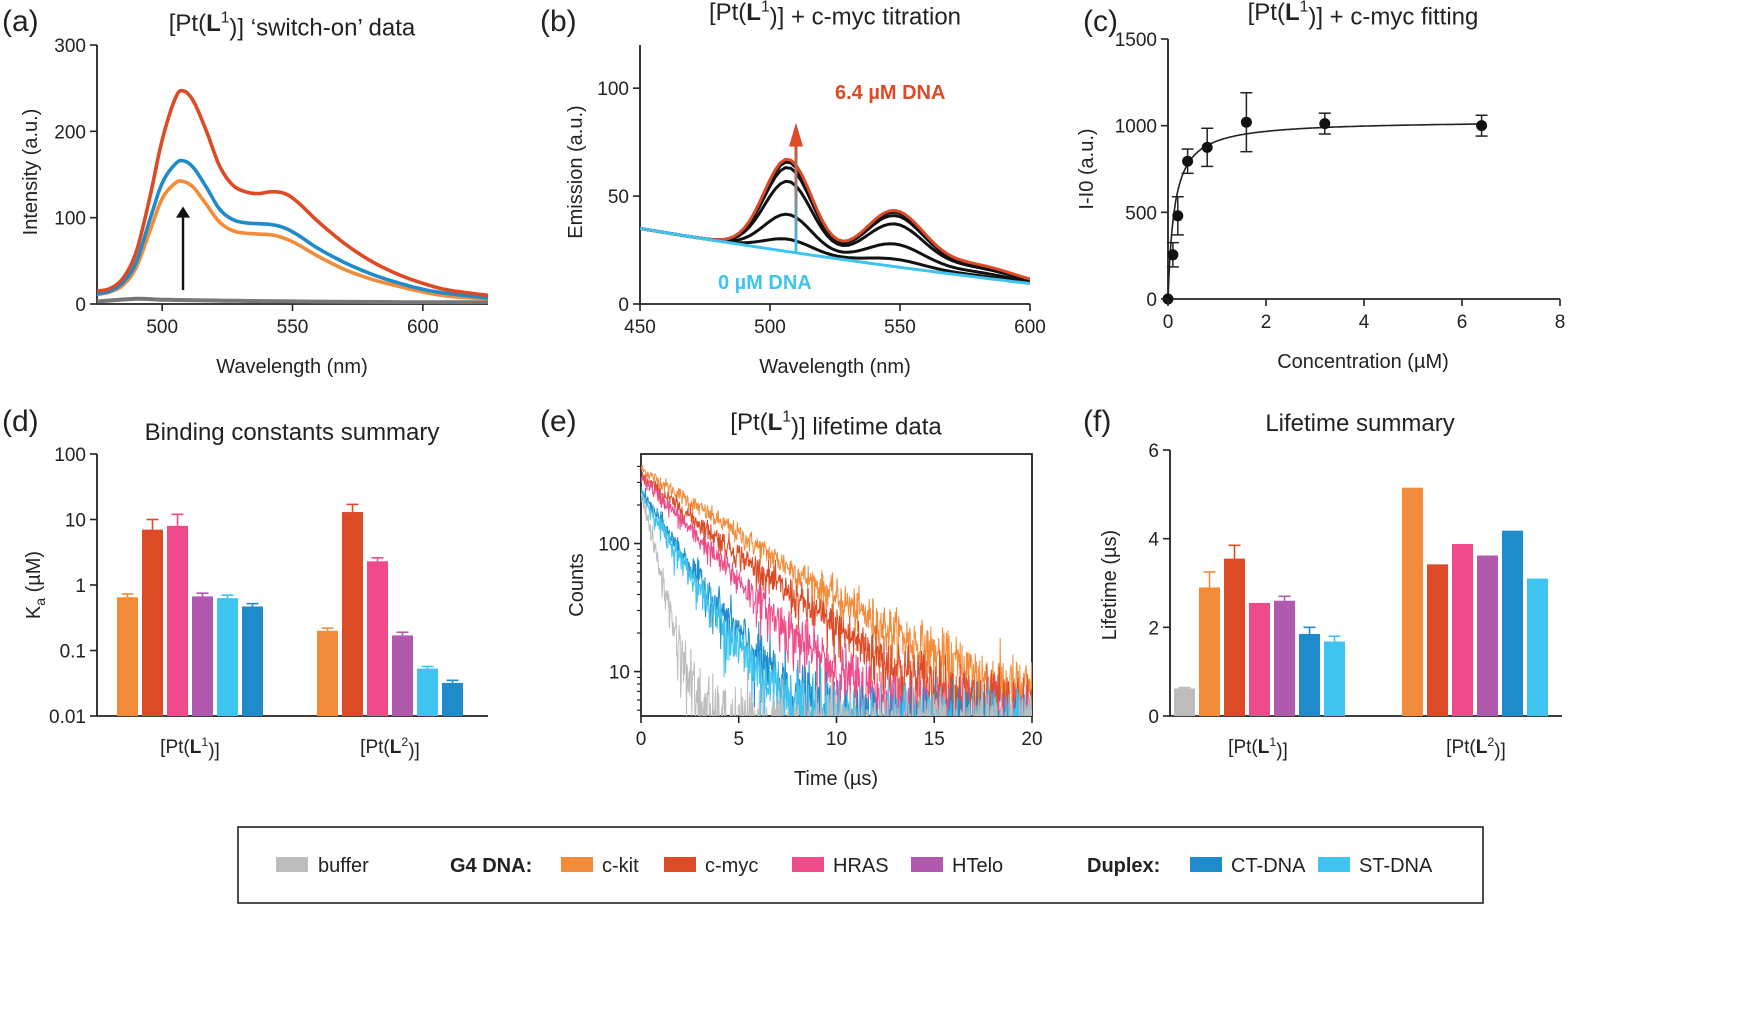 The width and height of the screenshot is (1763, 1017). I want to click on decay-c-myc, so click(836, 594).